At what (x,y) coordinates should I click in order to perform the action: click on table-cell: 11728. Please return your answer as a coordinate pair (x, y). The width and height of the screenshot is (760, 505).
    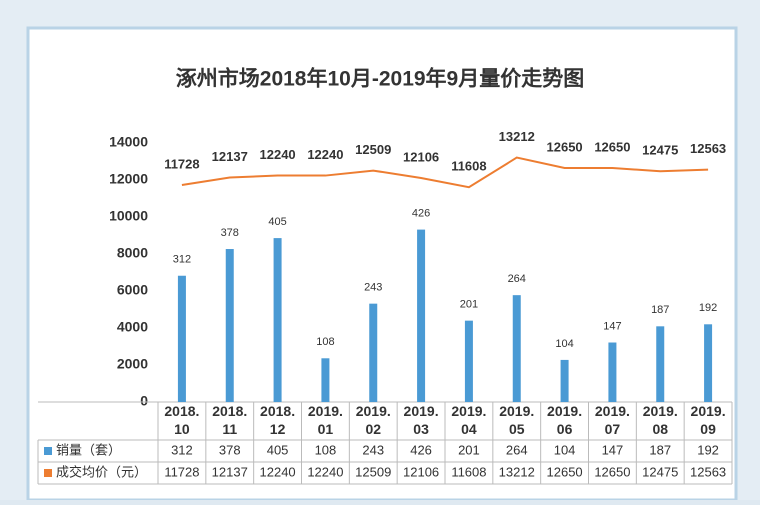
    Looking at the image, I should click on (181, 471).